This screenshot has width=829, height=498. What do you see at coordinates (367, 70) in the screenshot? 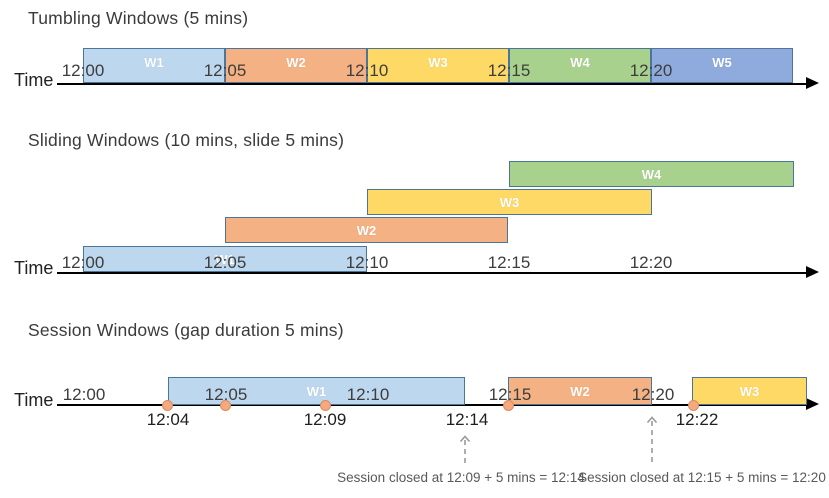
I see `tumbling-tick-1210: 12:10` at bounding box center [367, 70].